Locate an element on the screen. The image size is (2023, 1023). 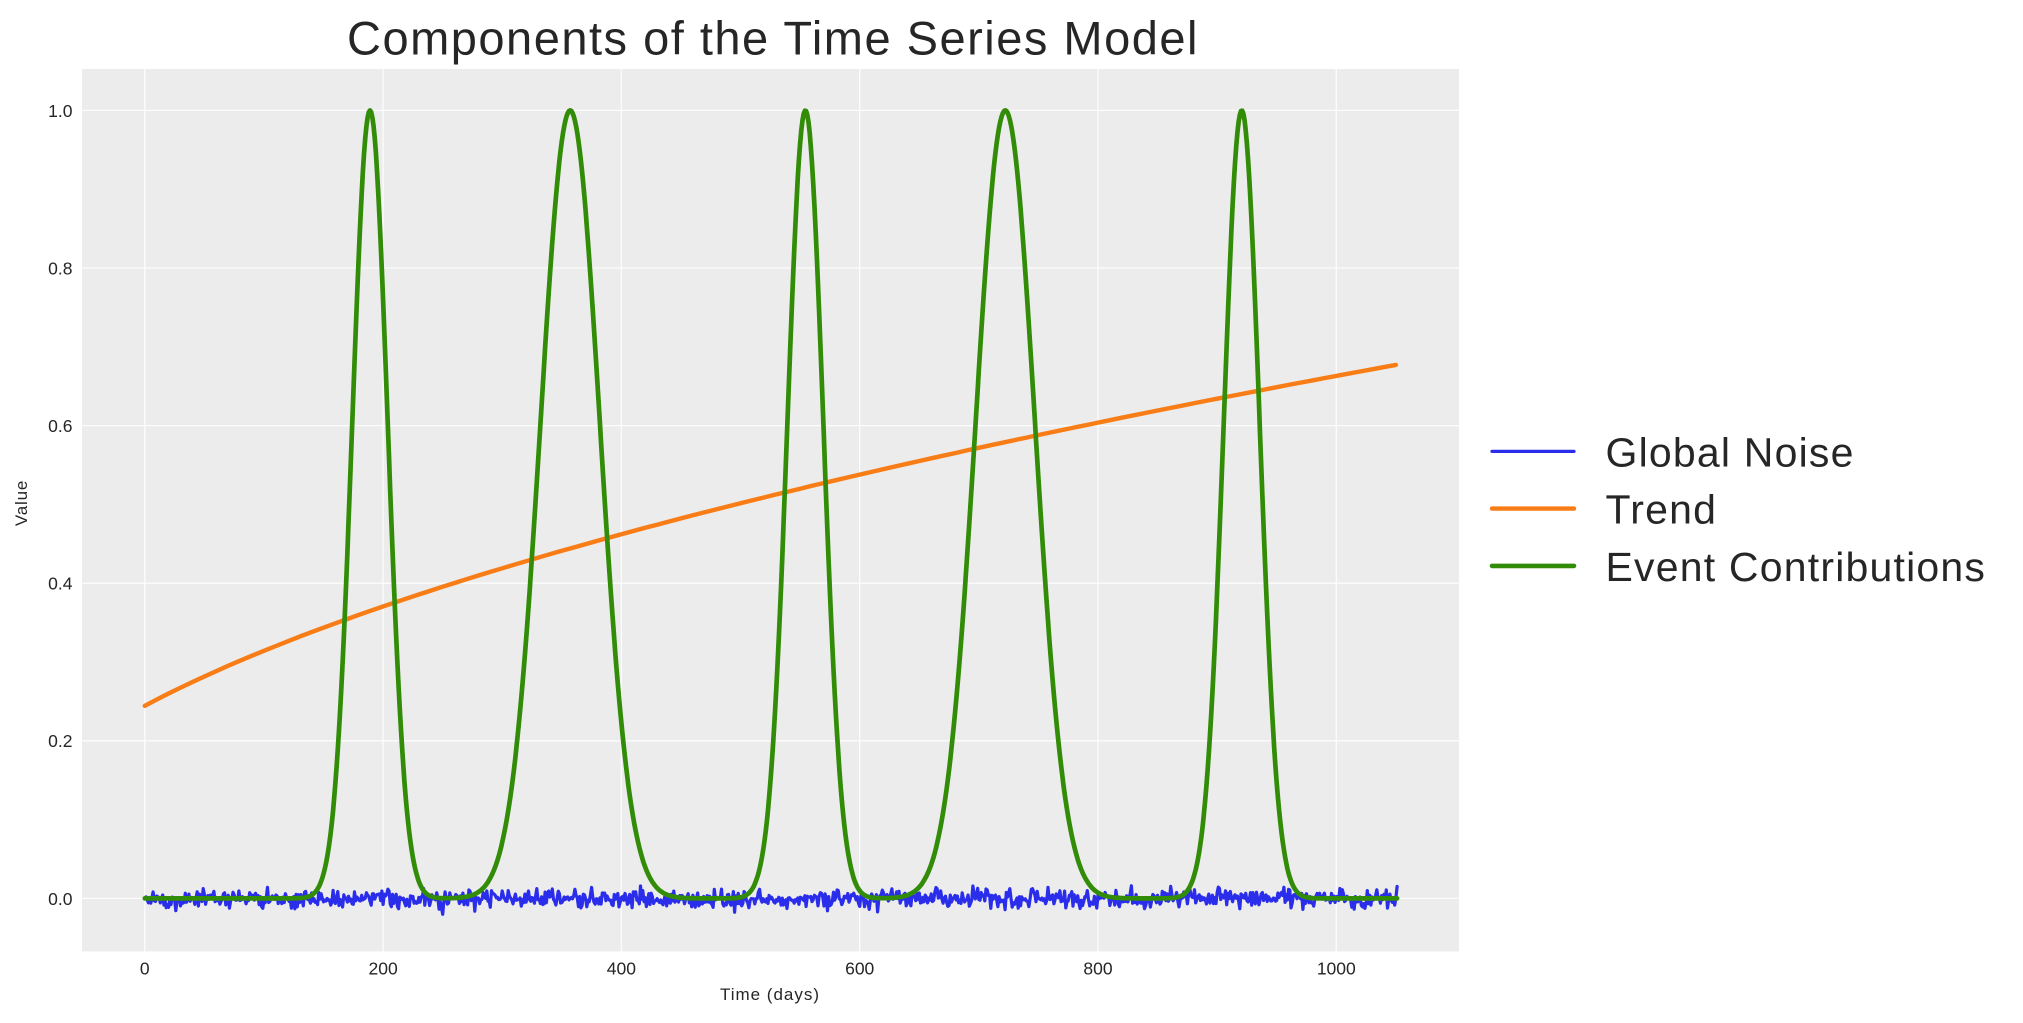
svg-text: Value is located at coordinates (21, 503).